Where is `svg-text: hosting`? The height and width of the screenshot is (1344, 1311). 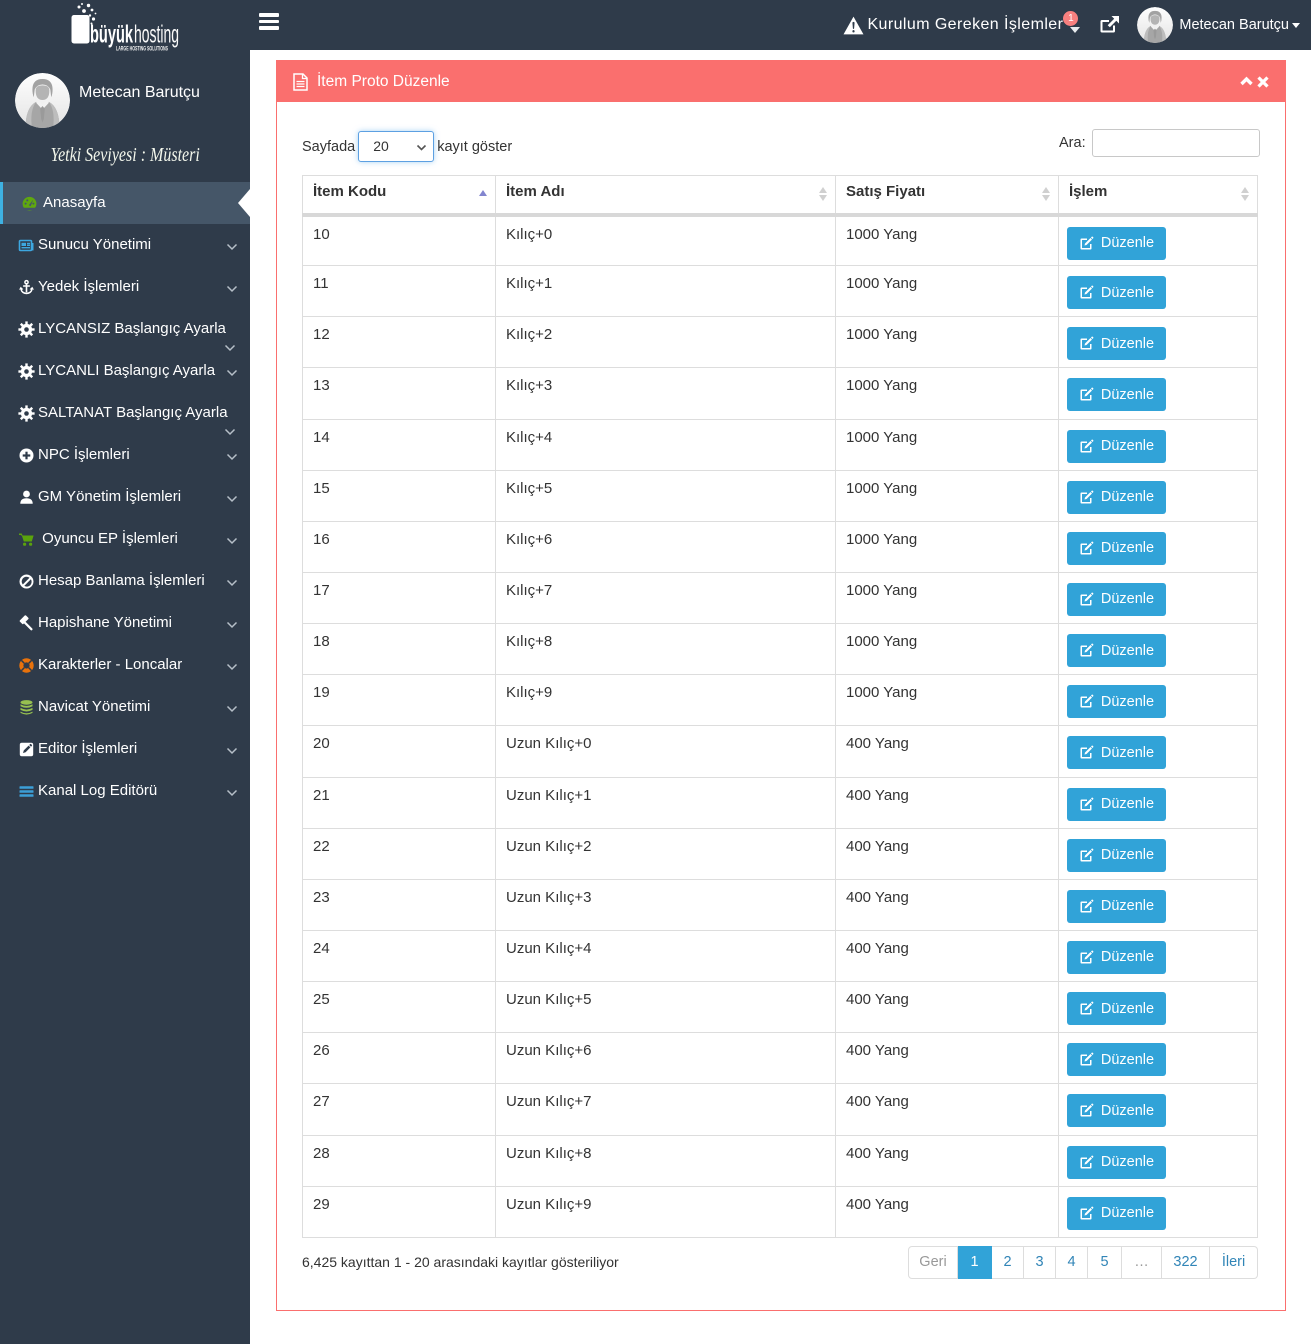 svg-text: hosting is located at coordinates (156, 35).